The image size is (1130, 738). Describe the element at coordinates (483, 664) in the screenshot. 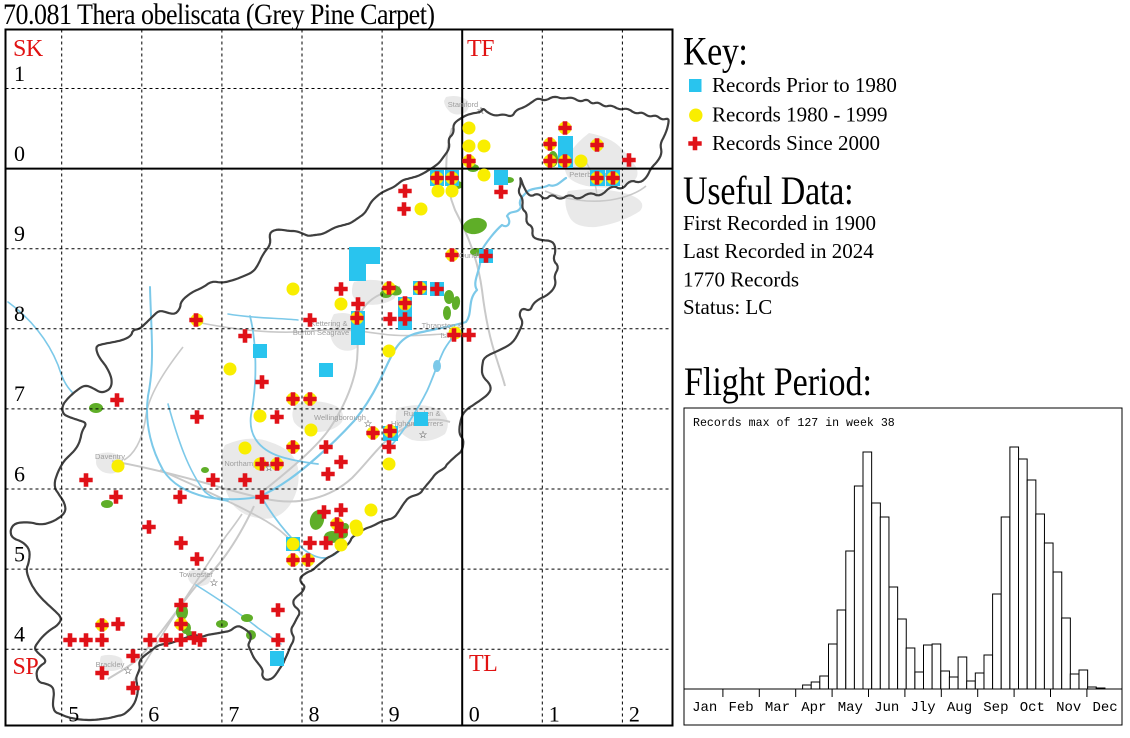

I see `svg-text: TL` at that location.